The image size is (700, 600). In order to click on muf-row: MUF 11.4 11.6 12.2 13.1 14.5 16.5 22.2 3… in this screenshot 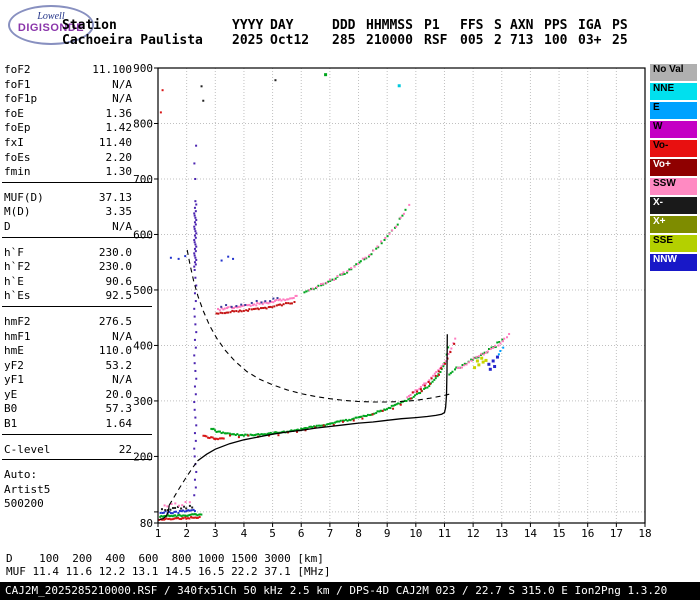, I will do `click(168, 571)`.